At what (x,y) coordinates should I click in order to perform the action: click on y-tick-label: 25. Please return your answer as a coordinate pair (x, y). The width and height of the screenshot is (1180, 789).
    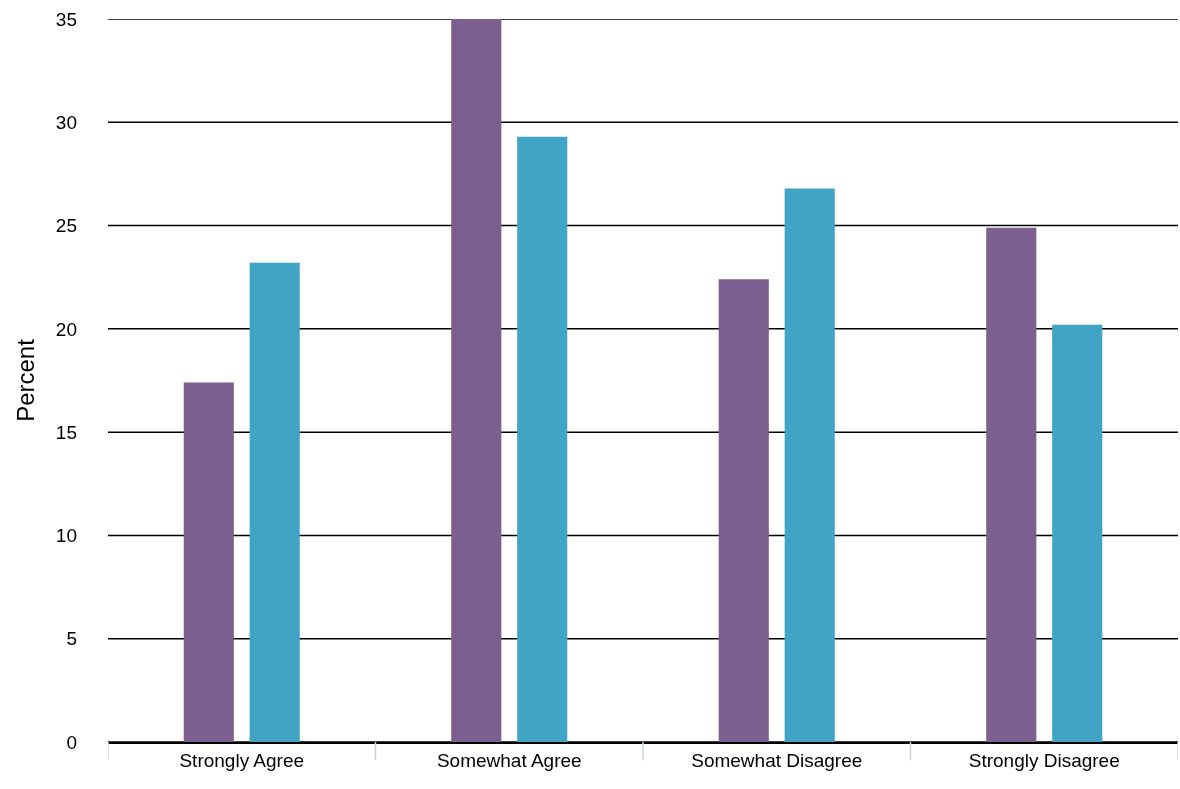
    Looking at the image, I should click on (66, 226).